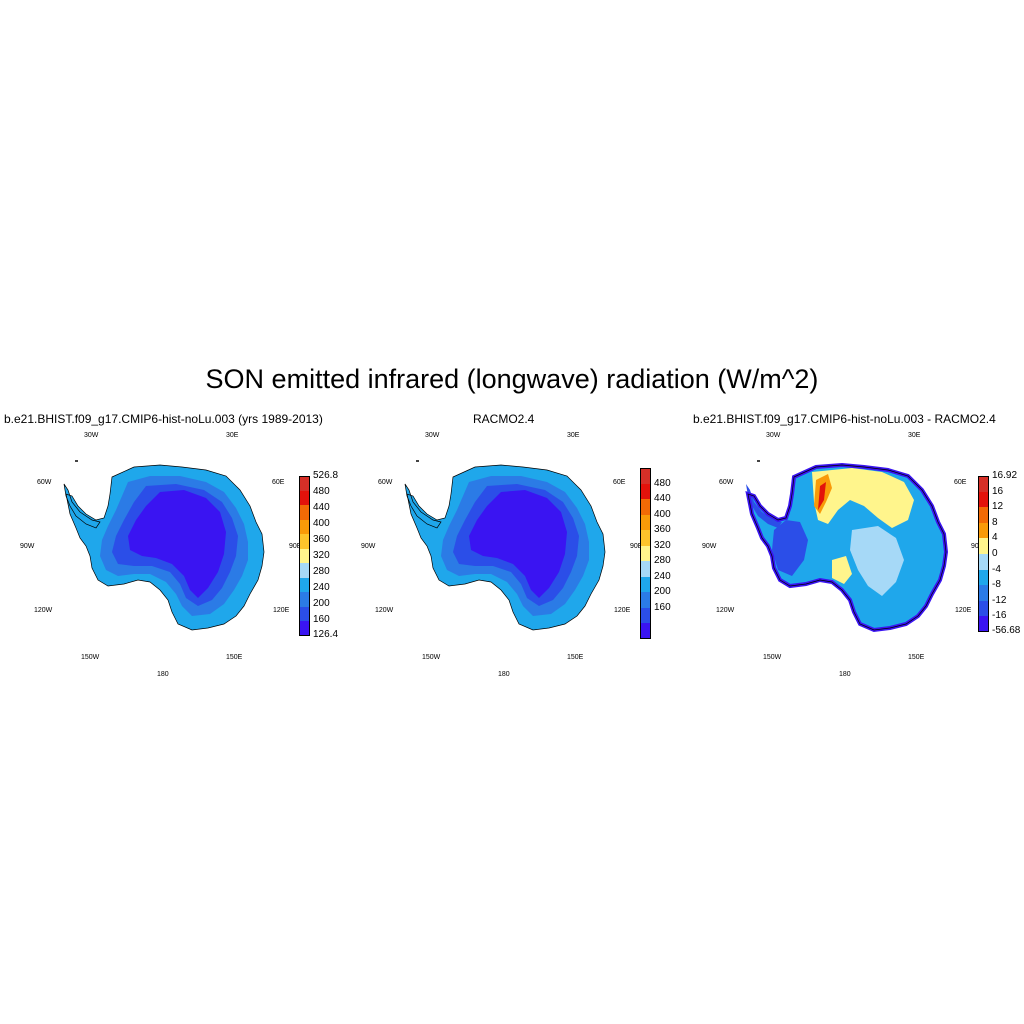 The width and height of the screenshot is (1024, 1024). Describe the element at coordinates (996, 569) in the screenshot. I see `colorbar-tick-label: -4` at that location.